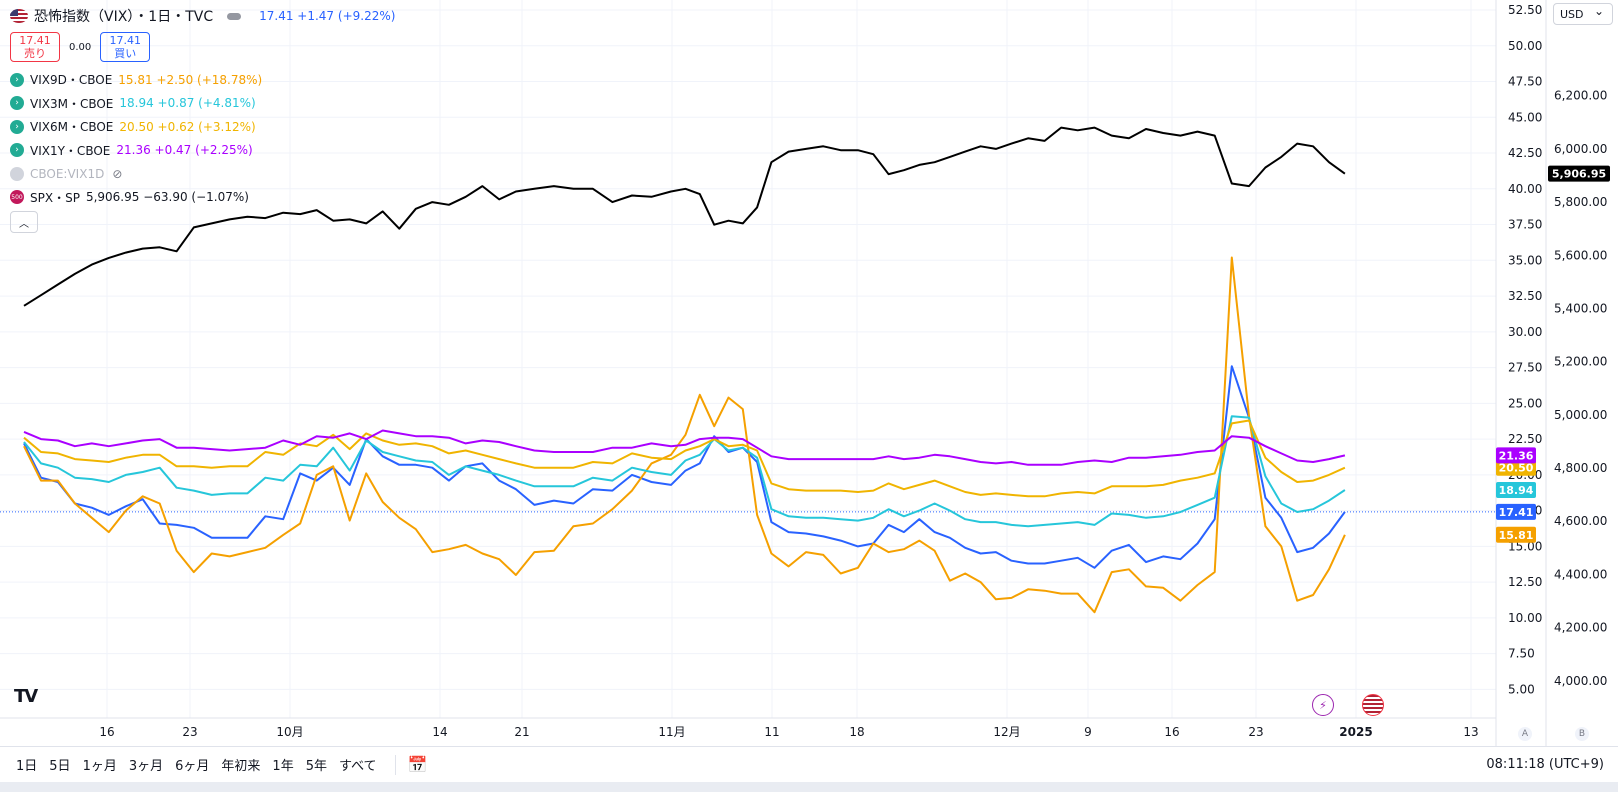  Describe the element at coordinates (1525, 260) in the screenshot. I see `left-tick-label: 35.00` at that location.